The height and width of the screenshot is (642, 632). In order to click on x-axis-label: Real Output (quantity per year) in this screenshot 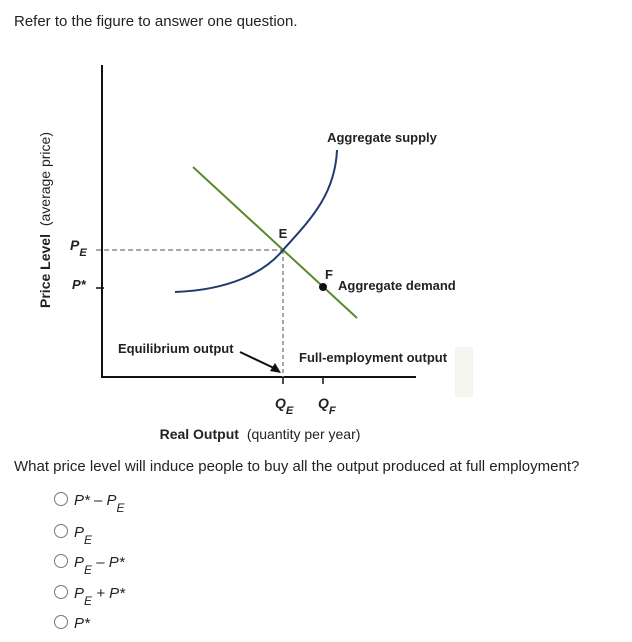, I will do `click(260, 434)`.